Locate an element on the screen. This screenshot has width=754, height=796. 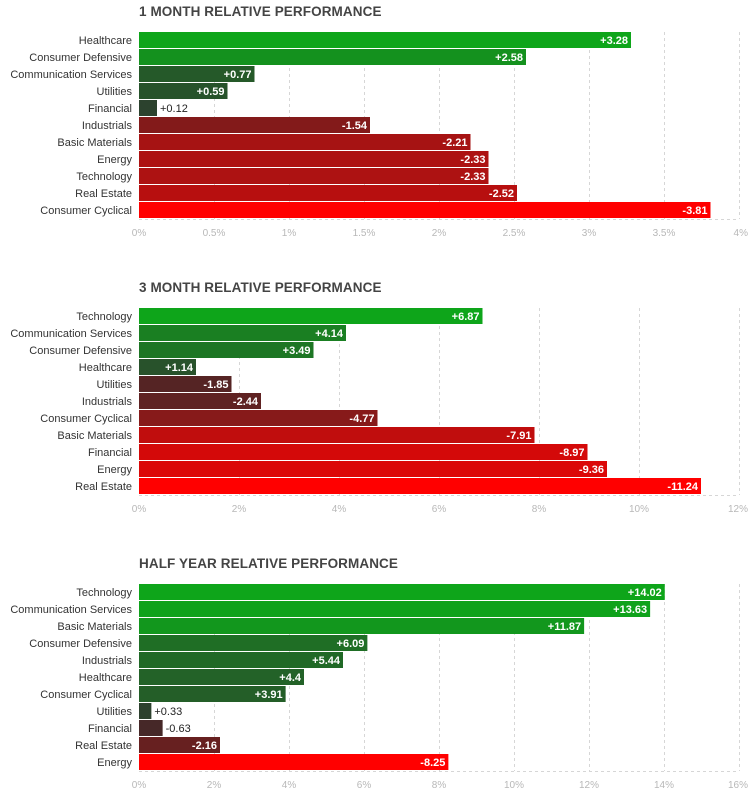
x-tick-label: 16% is located at coordinates (738, 785).